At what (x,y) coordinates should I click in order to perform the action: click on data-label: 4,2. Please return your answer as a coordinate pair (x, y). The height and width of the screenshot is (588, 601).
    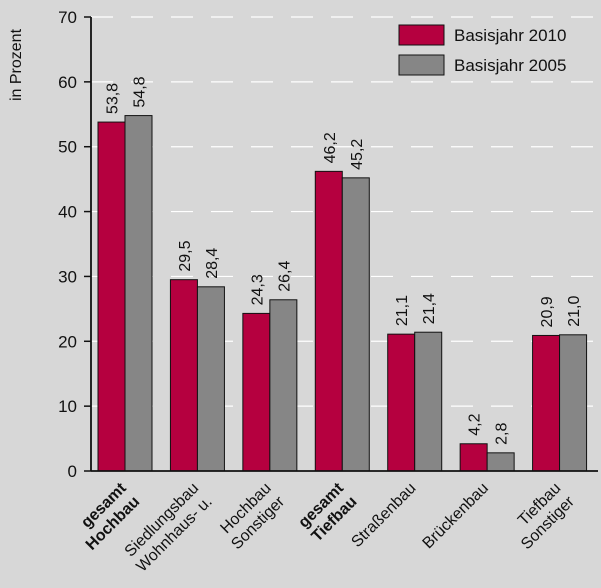
    Looking at the image, I should click on (475, 424).